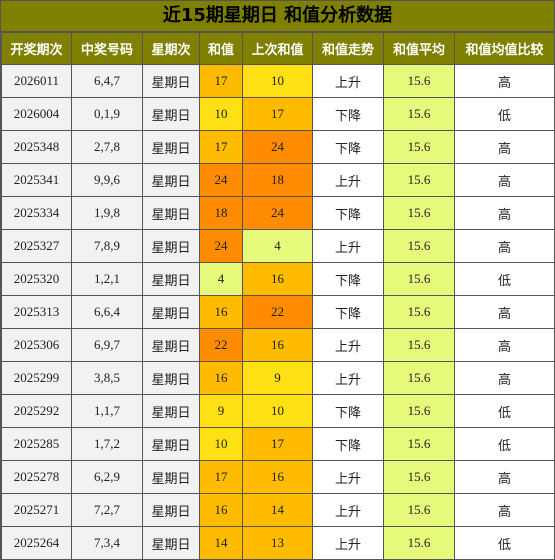 This screenshot has width=555, height=560. Describe the element at coordinates (36, 345) in the screenshot. I see `issue-cell: 2025306` at that location.